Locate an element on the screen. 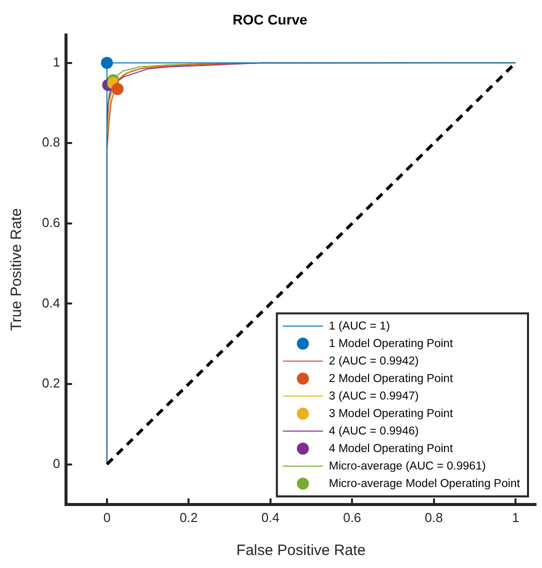 This screenshot has height=568, width=542. x-tick-label: 0 is located at coordinates (107, 517).